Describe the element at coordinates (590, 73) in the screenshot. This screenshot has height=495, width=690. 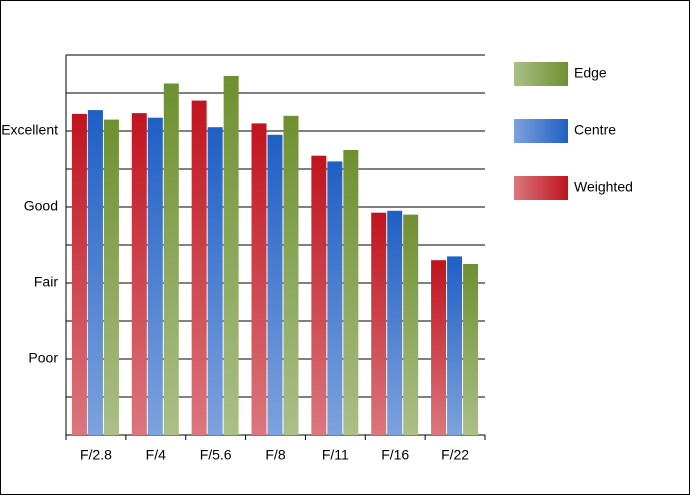
I see `legend-label: Edge` at that location.